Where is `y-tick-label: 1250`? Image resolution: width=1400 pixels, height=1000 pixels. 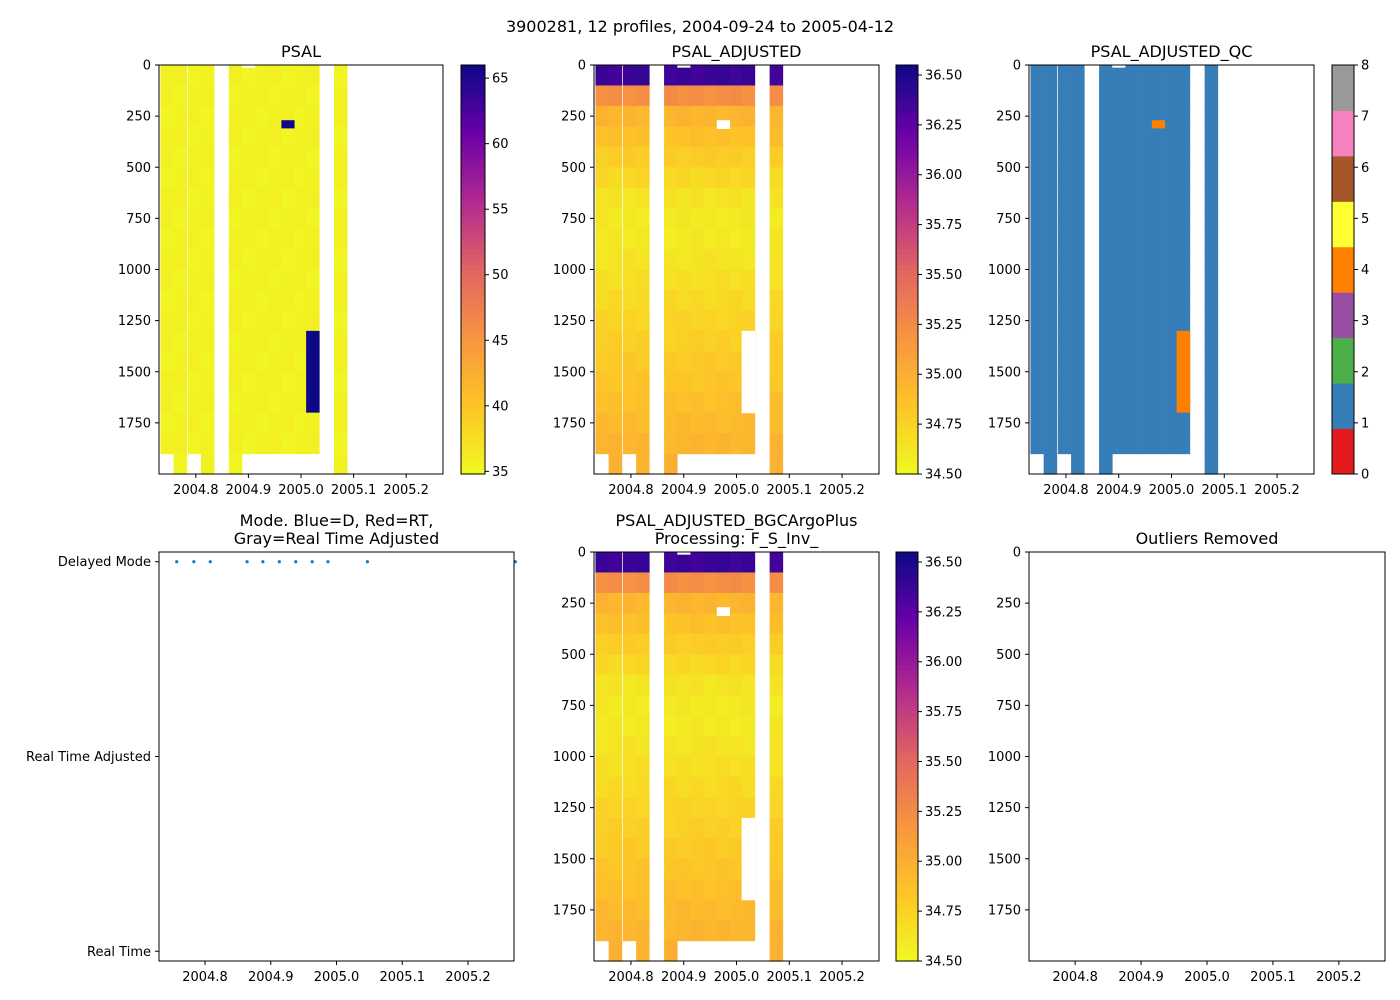 y-tick-label: 1250 is located at coordinates (1004, 808).